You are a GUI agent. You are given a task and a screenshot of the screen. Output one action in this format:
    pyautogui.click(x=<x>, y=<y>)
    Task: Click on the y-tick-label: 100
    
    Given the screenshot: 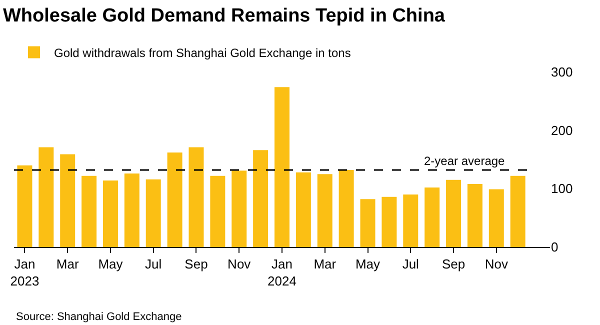 What is the action you would take?
    pyautogui.click(x=562, y=188)
    